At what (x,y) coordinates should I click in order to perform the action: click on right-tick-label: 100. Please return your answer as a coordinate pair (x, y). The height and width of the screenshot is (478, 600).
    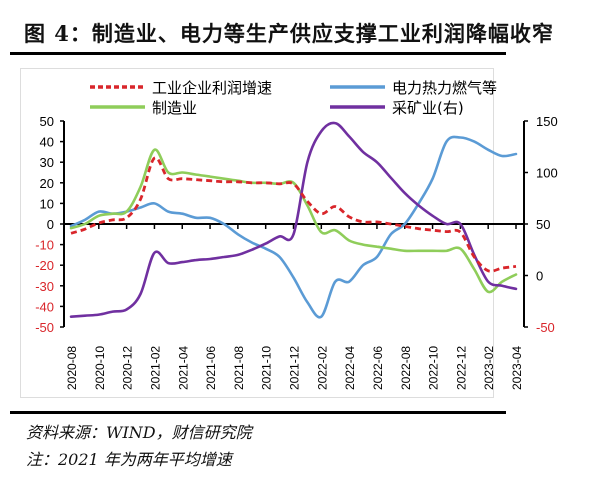
    Looking at the image, I should click on (547, 173).